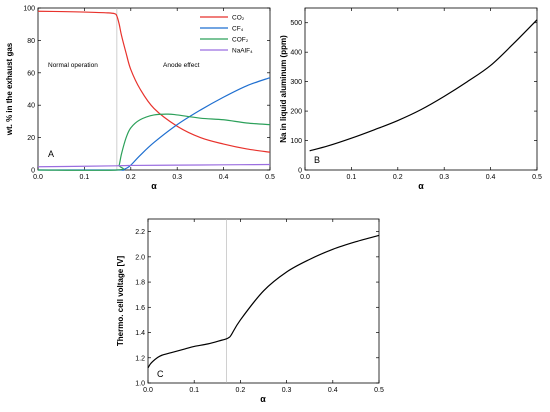 The image size is (550, 412). I want to click on y-tick-label: 1.2, so click(140, 358).